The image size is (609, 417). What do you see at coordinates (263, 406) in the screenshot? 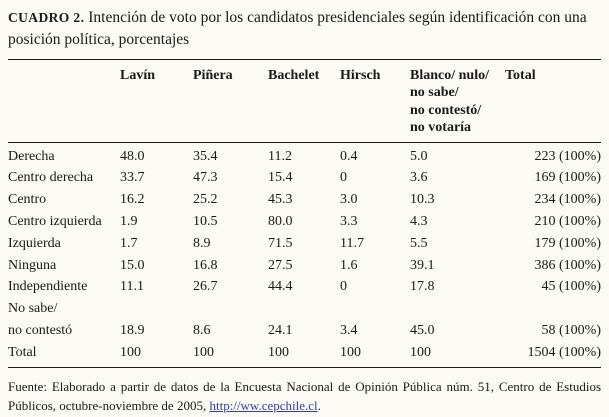
I see `source-link: http://ww.cepchile.cl` at bounding box center [263, 406].